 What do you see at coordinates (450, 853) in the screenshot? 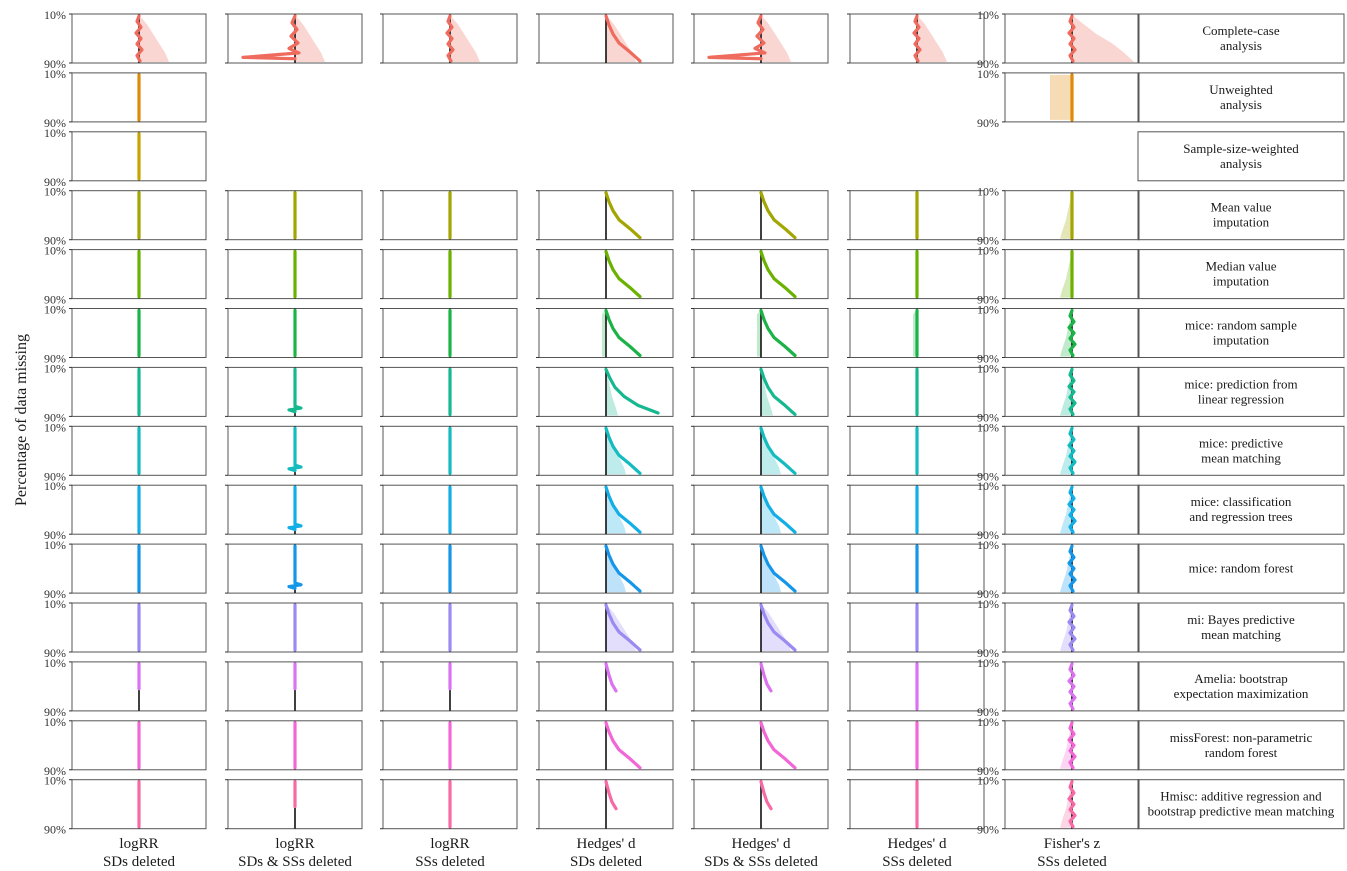
I see `column-label: logRR SSs deleted` at bounding box center [450, 853].